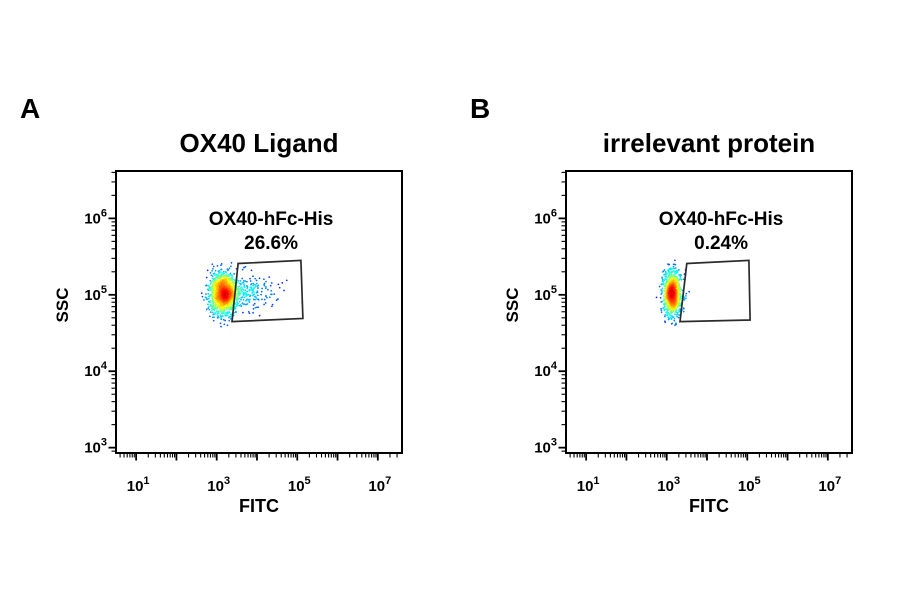 The height and width of the screenshot is (594, 900). I want to click on panel-letter: B, so click(480, 108).